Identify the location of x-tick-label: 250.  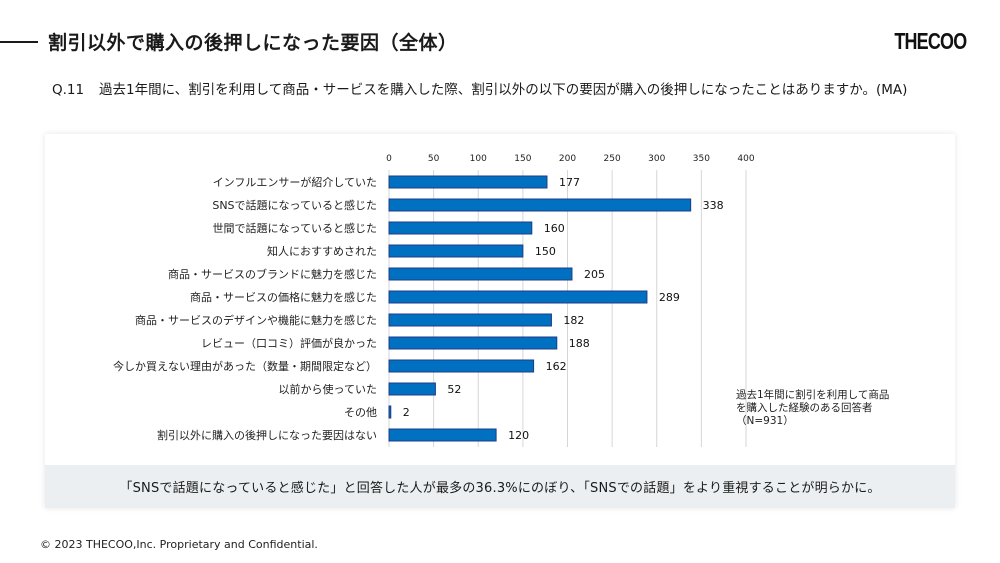
(612, 159).